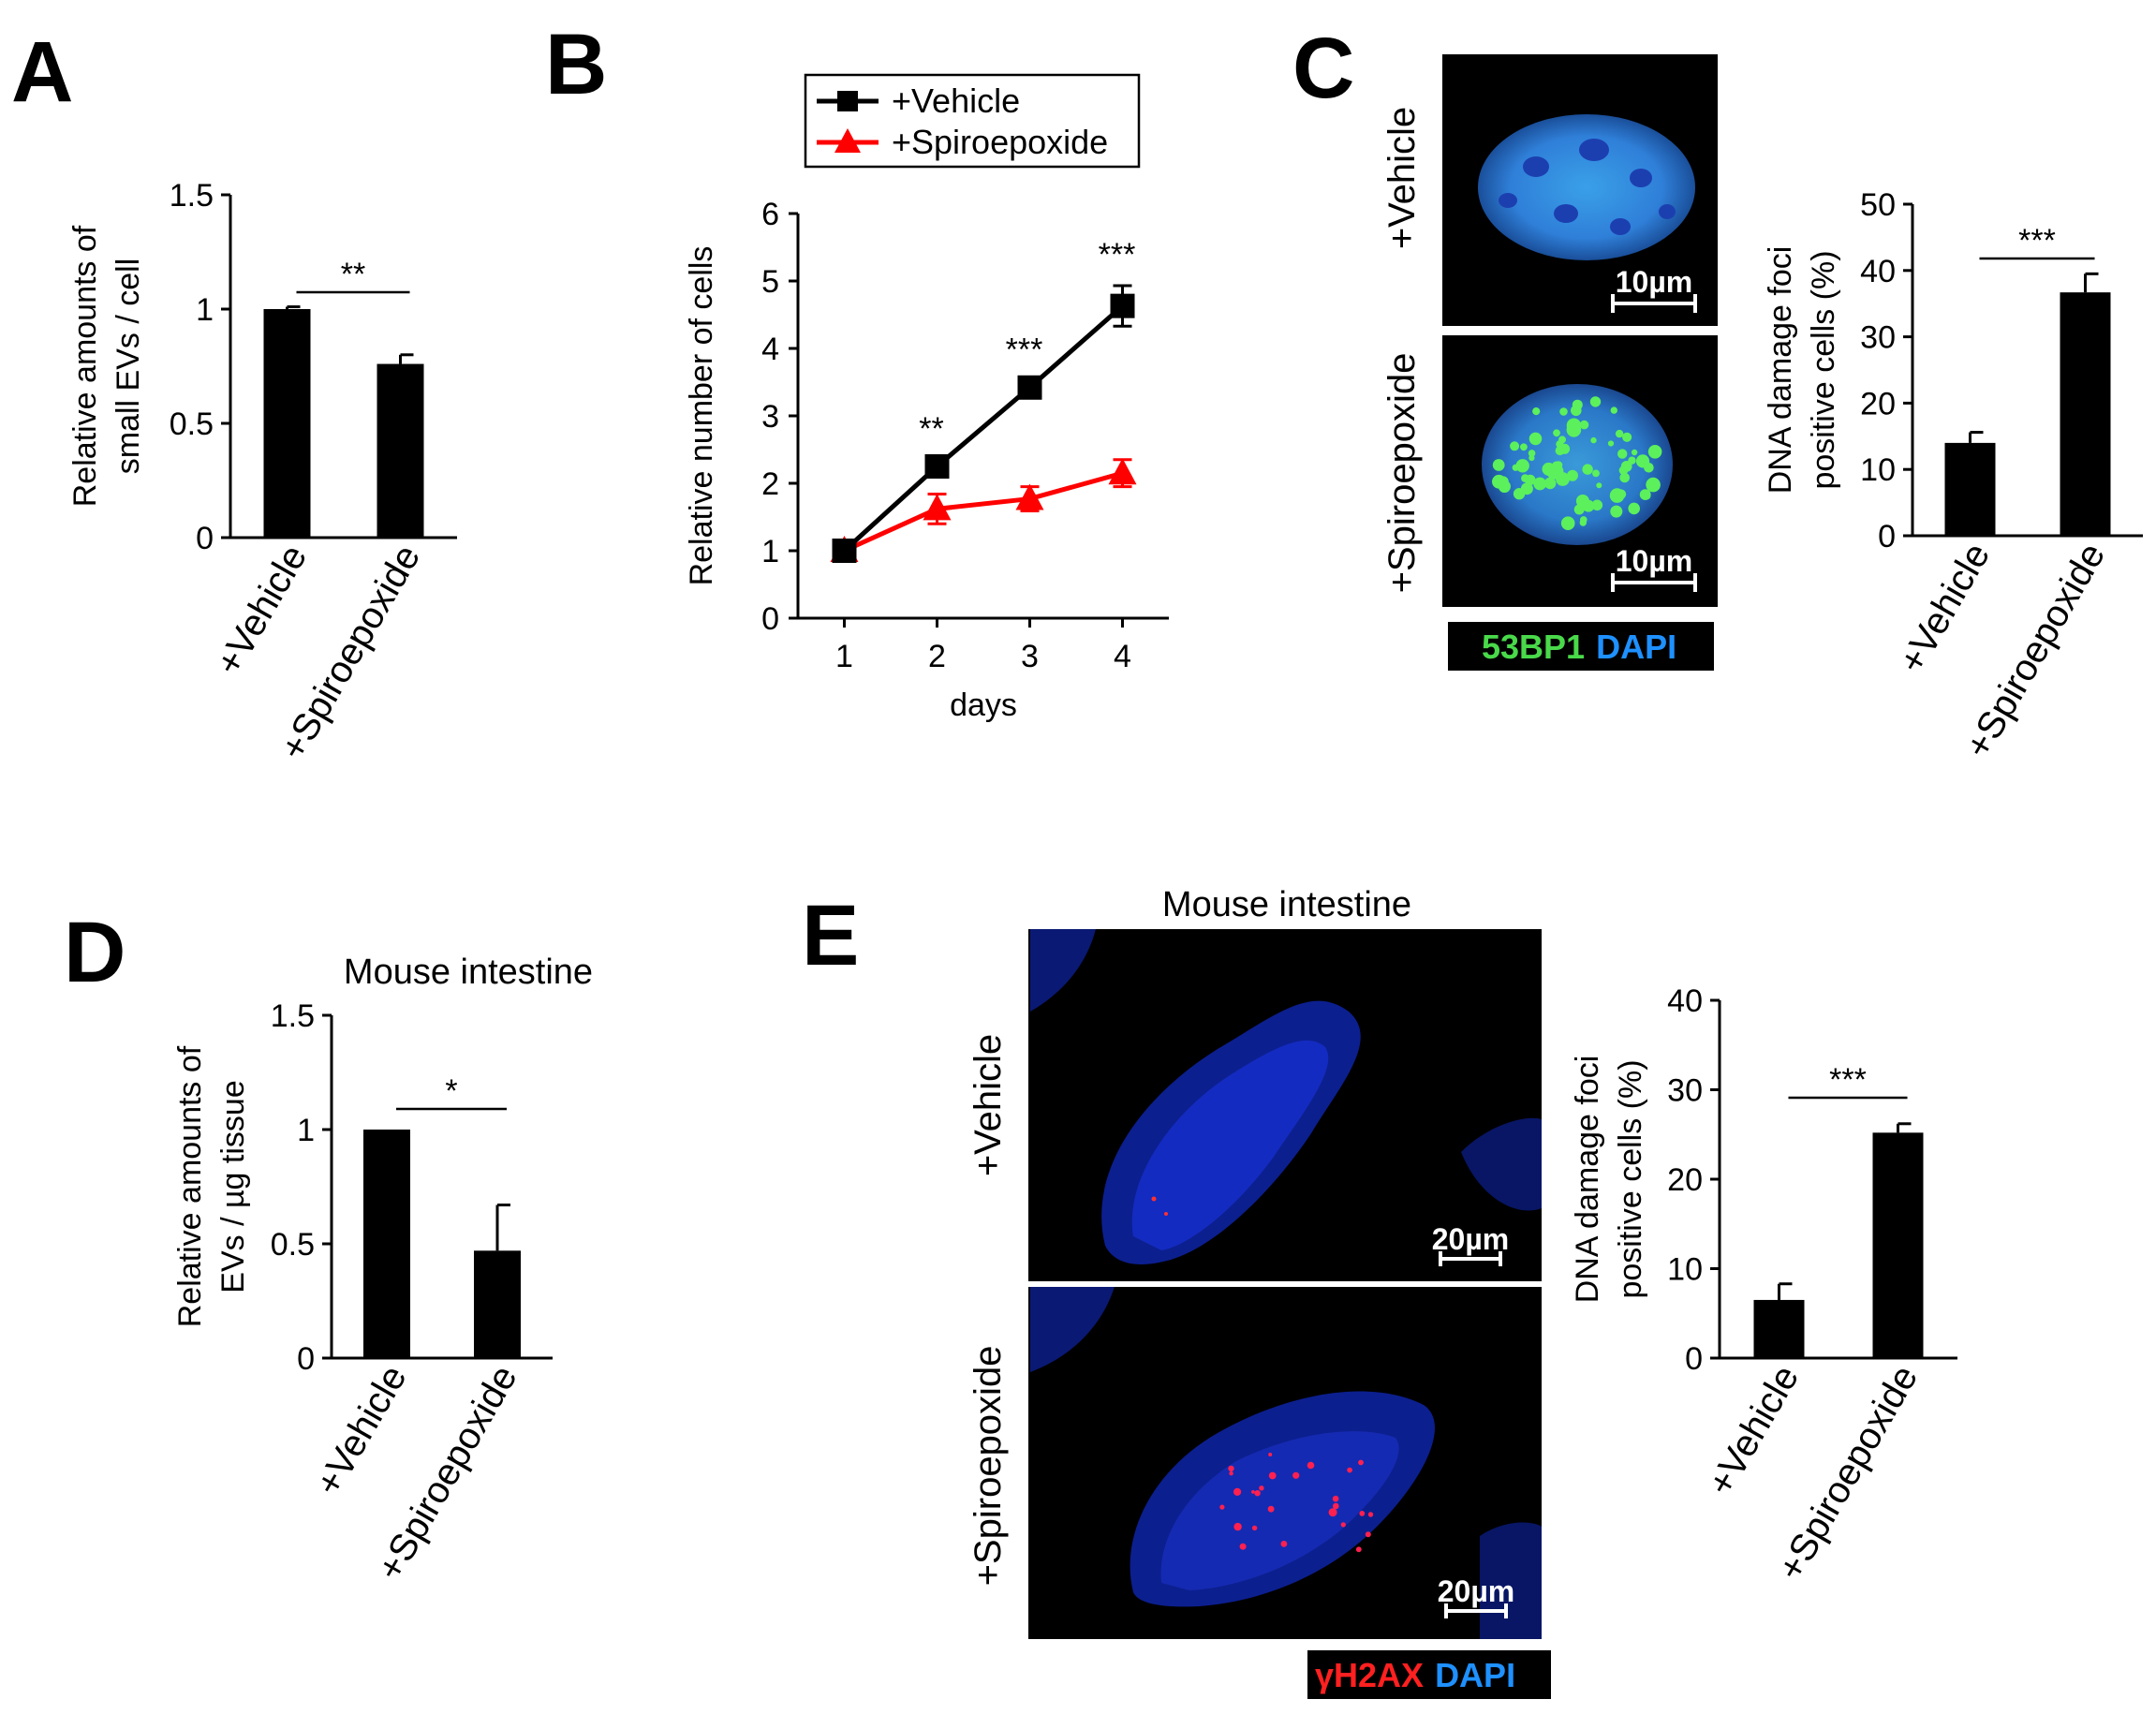  What do you see at coordinates (770, 484) in the screenshot?
I see `y-tick-label-b: 2` at bounding box center [770, 484].